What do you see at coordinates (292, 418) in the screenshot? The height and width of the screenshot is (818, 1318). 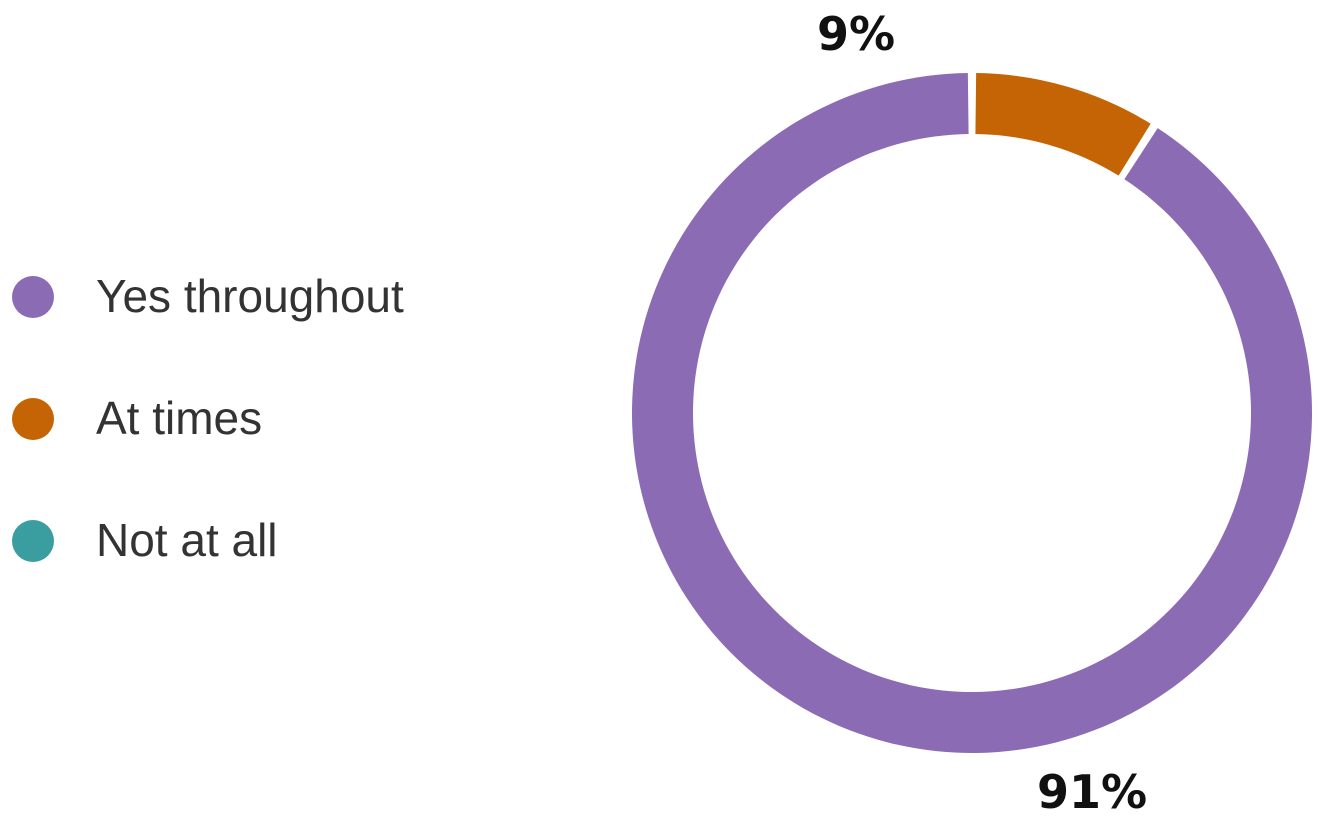 I see `legend-item-at-times: At times` at bounding box center [292, 418].